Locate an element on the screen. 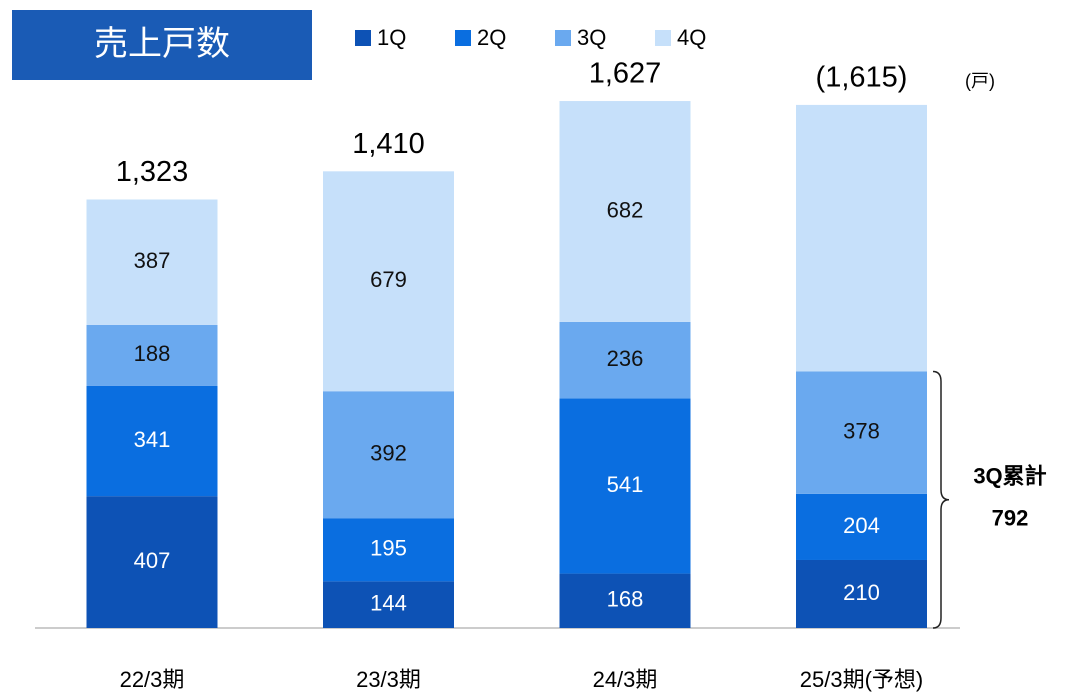 This screenshot has width=1077, height=700. data-label: 392 is located at coordinates (388, 453).